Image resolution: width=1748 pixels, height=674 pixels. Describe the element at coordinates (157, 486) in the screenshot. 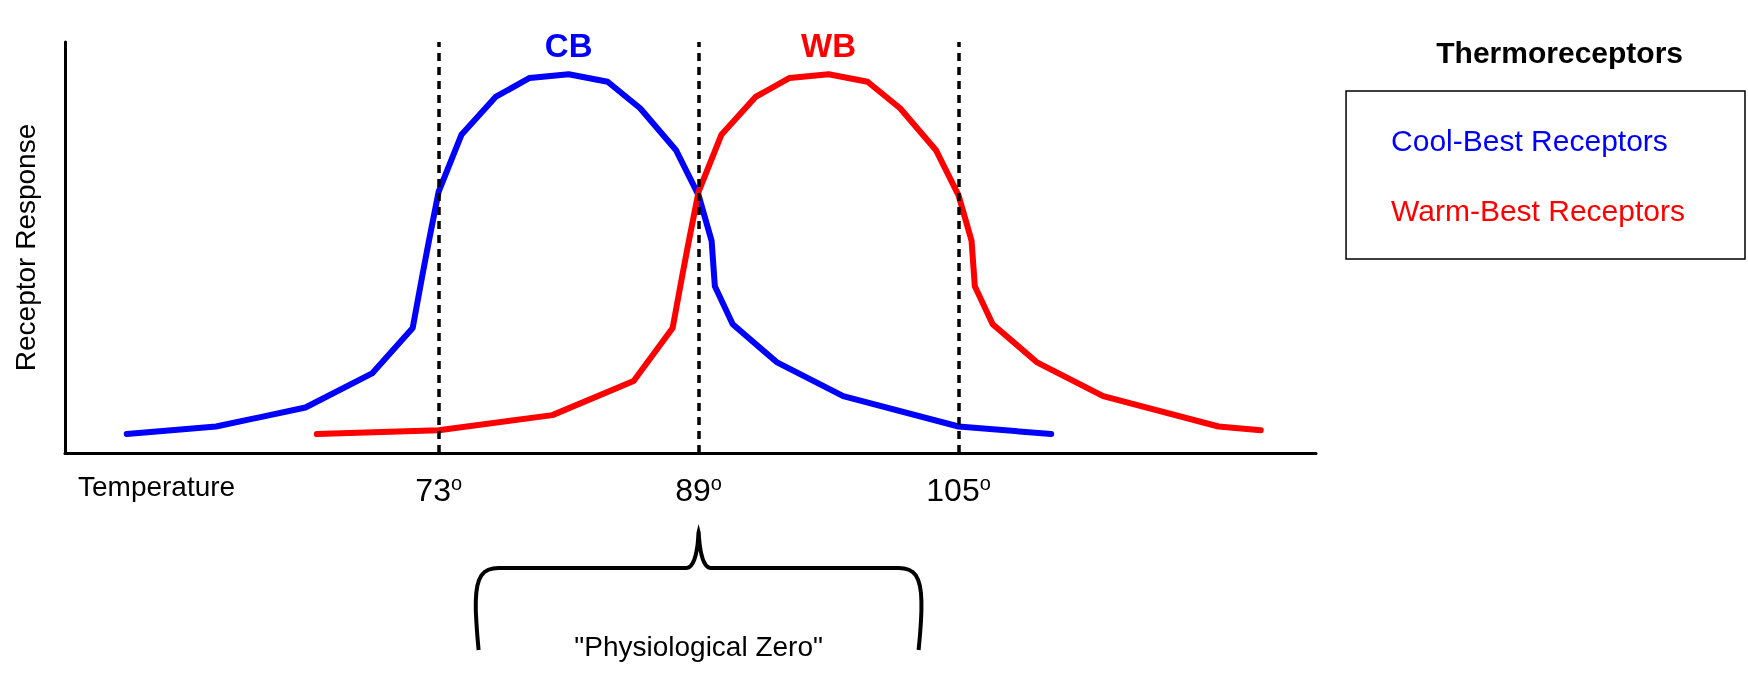

I see `x-axis-title: Temperature` at that location.